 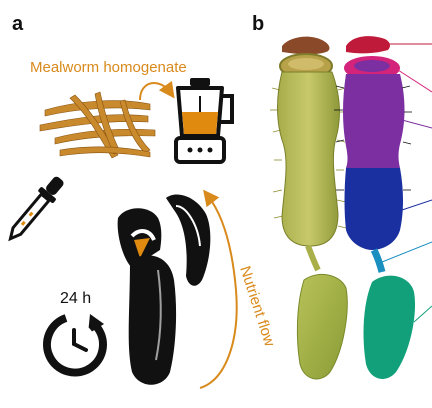 What do you see at coordinates (204, 121) in the screenshot?
I see `blender-icon` at bounding box center [204, 121].